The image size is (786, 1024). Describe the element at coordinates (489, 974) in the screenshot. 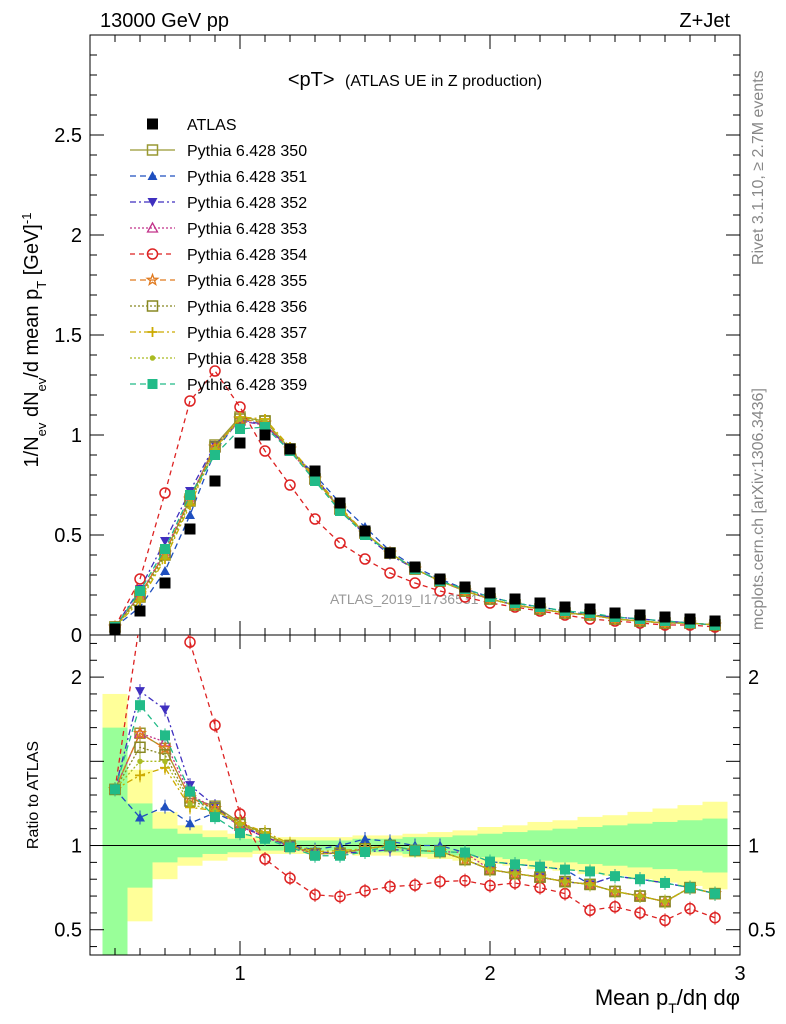

I see `x-tick-label: 2` at that location.